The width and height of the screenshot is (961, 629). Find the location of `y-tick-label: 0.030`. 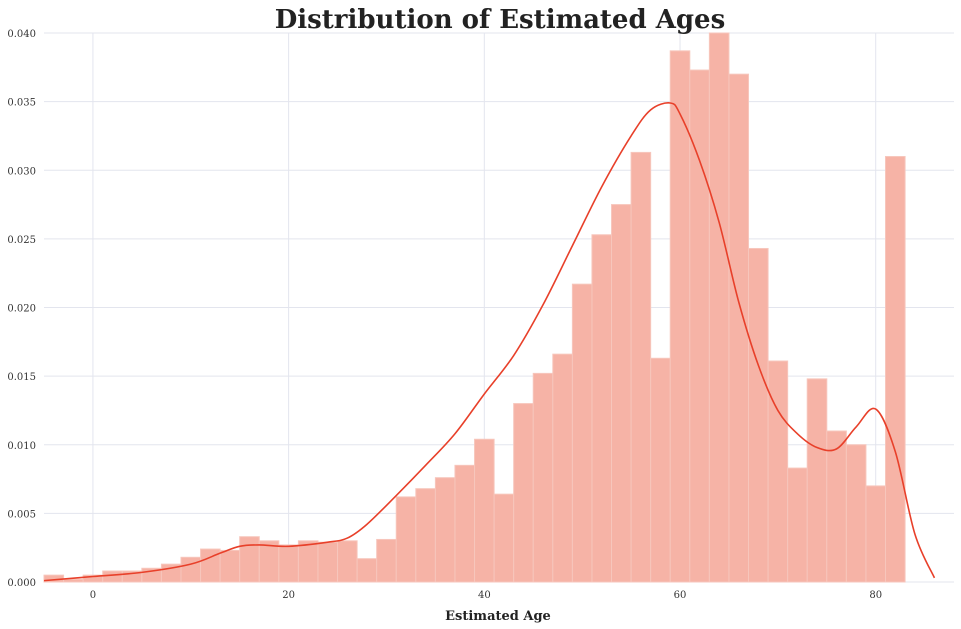

y-tick-label: 0.030 is located at coordinates (21, 171).